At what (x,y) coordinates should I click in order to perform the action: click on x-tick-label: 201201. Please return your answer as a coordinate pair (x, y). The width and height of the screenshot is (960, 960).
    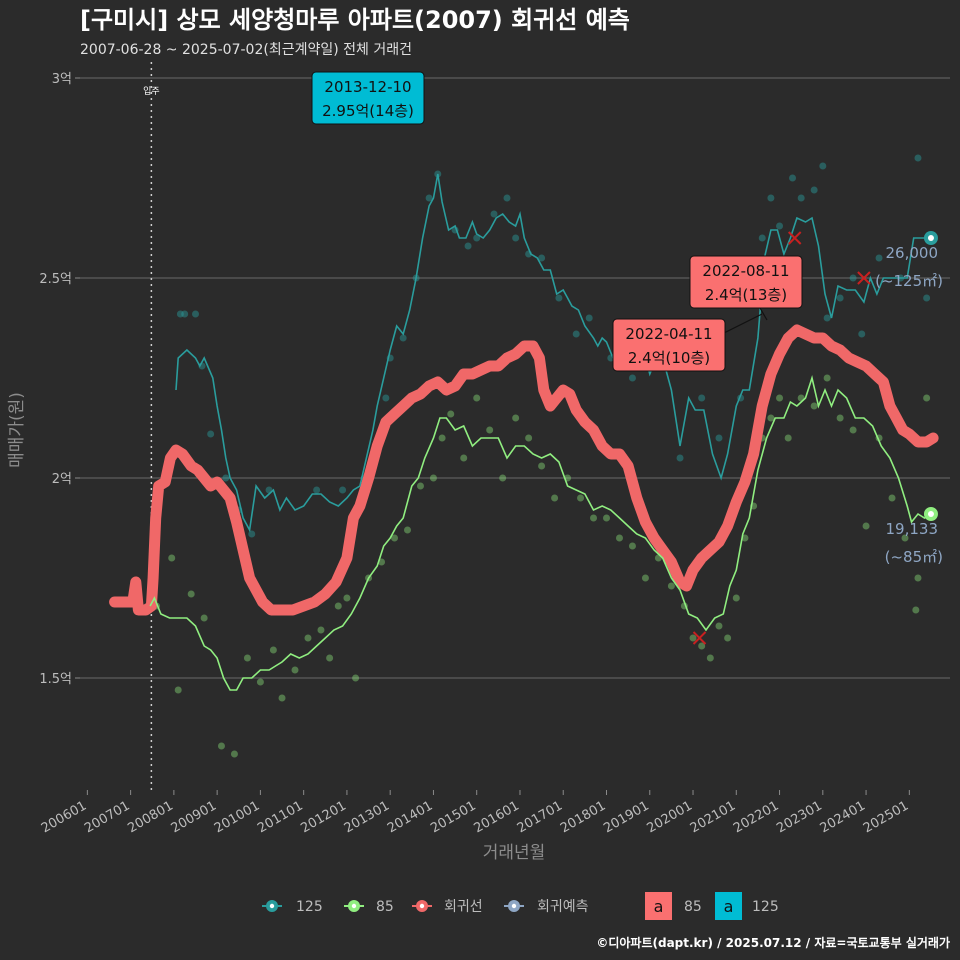
    Looking at the image, I should click on (323, 817).